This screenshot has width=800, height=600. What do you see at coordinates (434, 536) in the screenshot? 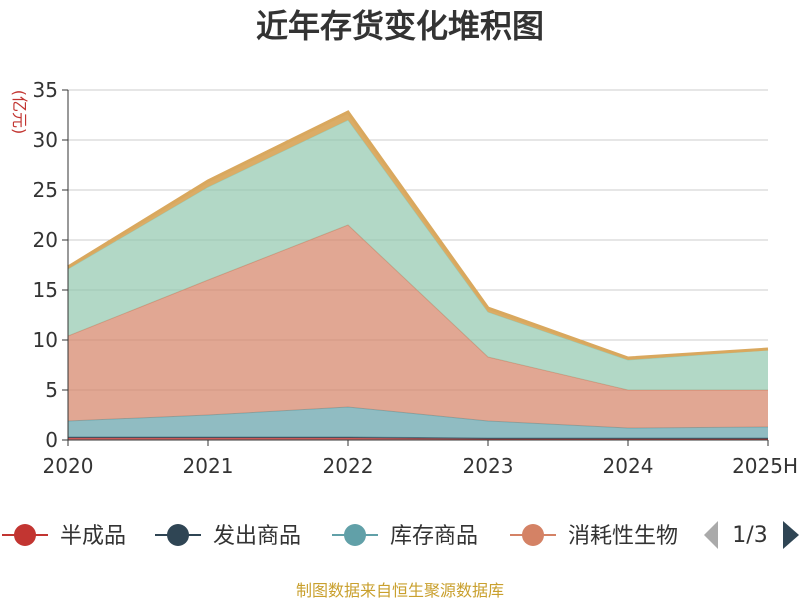
I see `legend-label: 库存商品` at bounding box center [434, 536].